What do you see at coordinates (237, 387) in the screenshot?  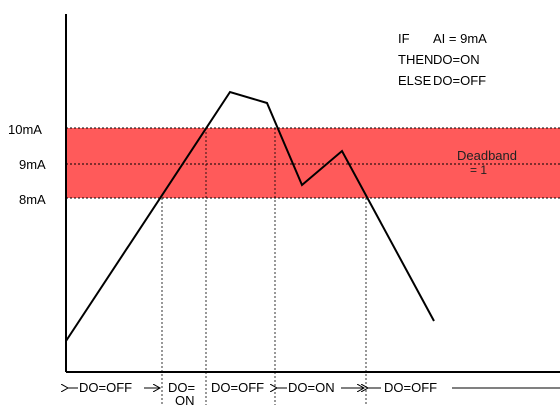 I see `segment-3-label: DO=OFF` at bounding box center [237, 387].